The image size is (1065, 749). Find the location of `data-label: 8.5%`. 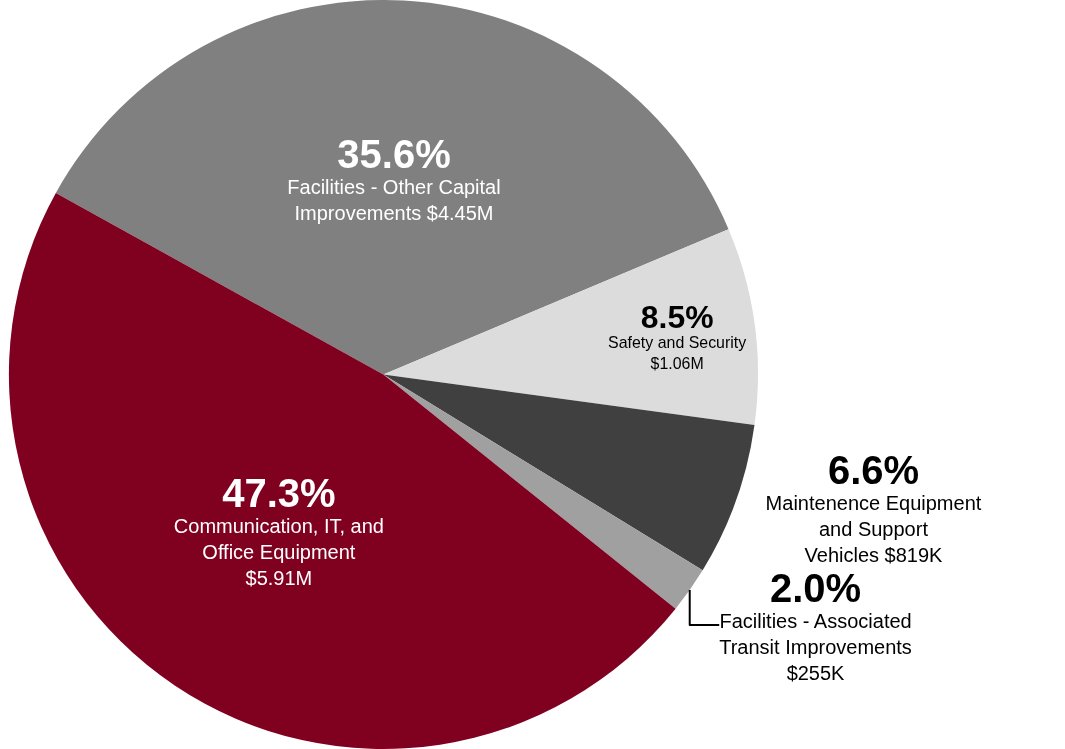

data-label: 8.5% is located at coordinates (677, 316).